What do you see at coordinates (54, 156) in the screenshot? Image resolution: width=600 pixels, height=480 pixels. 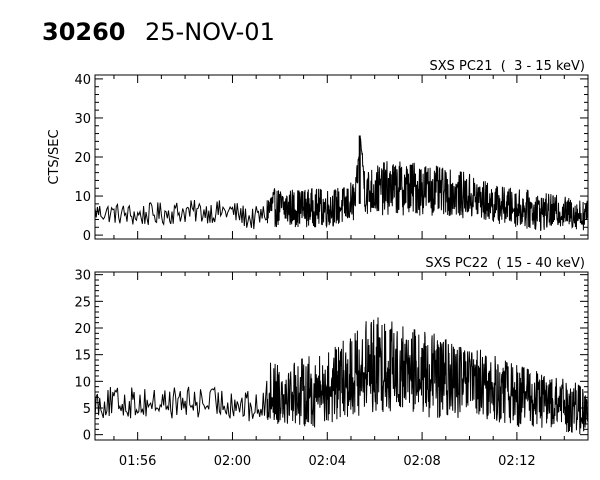 I see `y-axis-label: CTS/SEC` at bounding box center [54, 156].